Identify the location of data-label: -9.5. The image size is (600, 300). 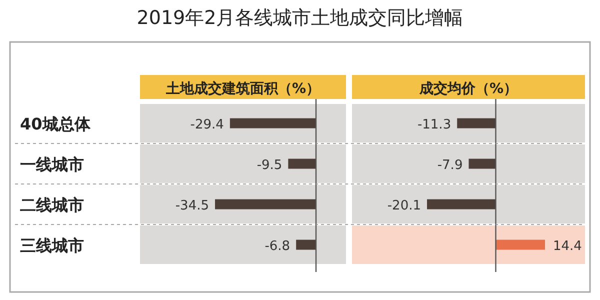
(269, 165).